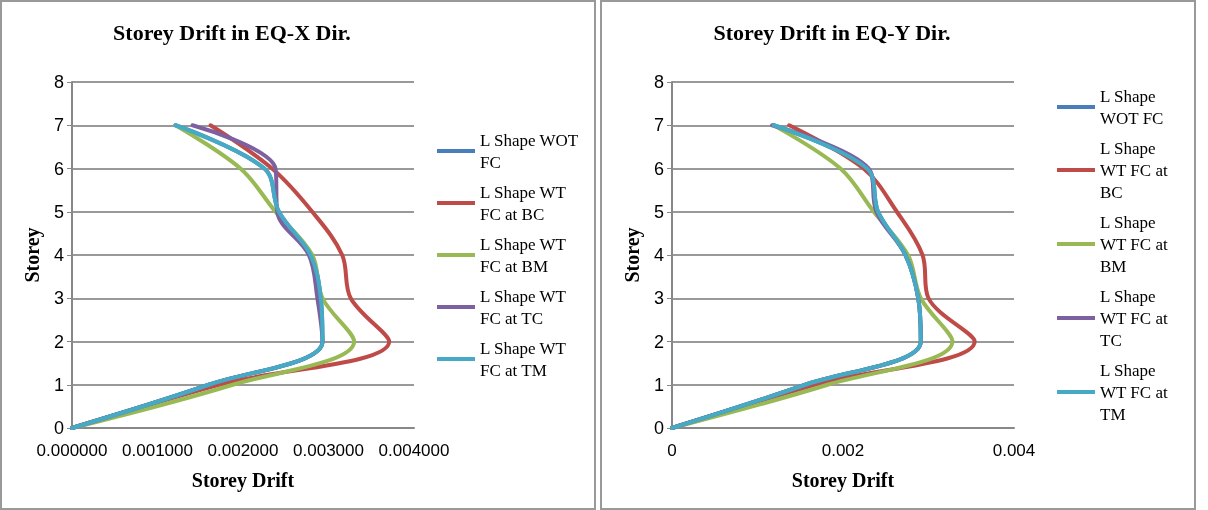 The width and height of the screenshot is (1208, 510). What do you see at coordinates (843, 450) in the screenshot?
I see `x-tick-label: 0.002` at bounding box center [843, 450].